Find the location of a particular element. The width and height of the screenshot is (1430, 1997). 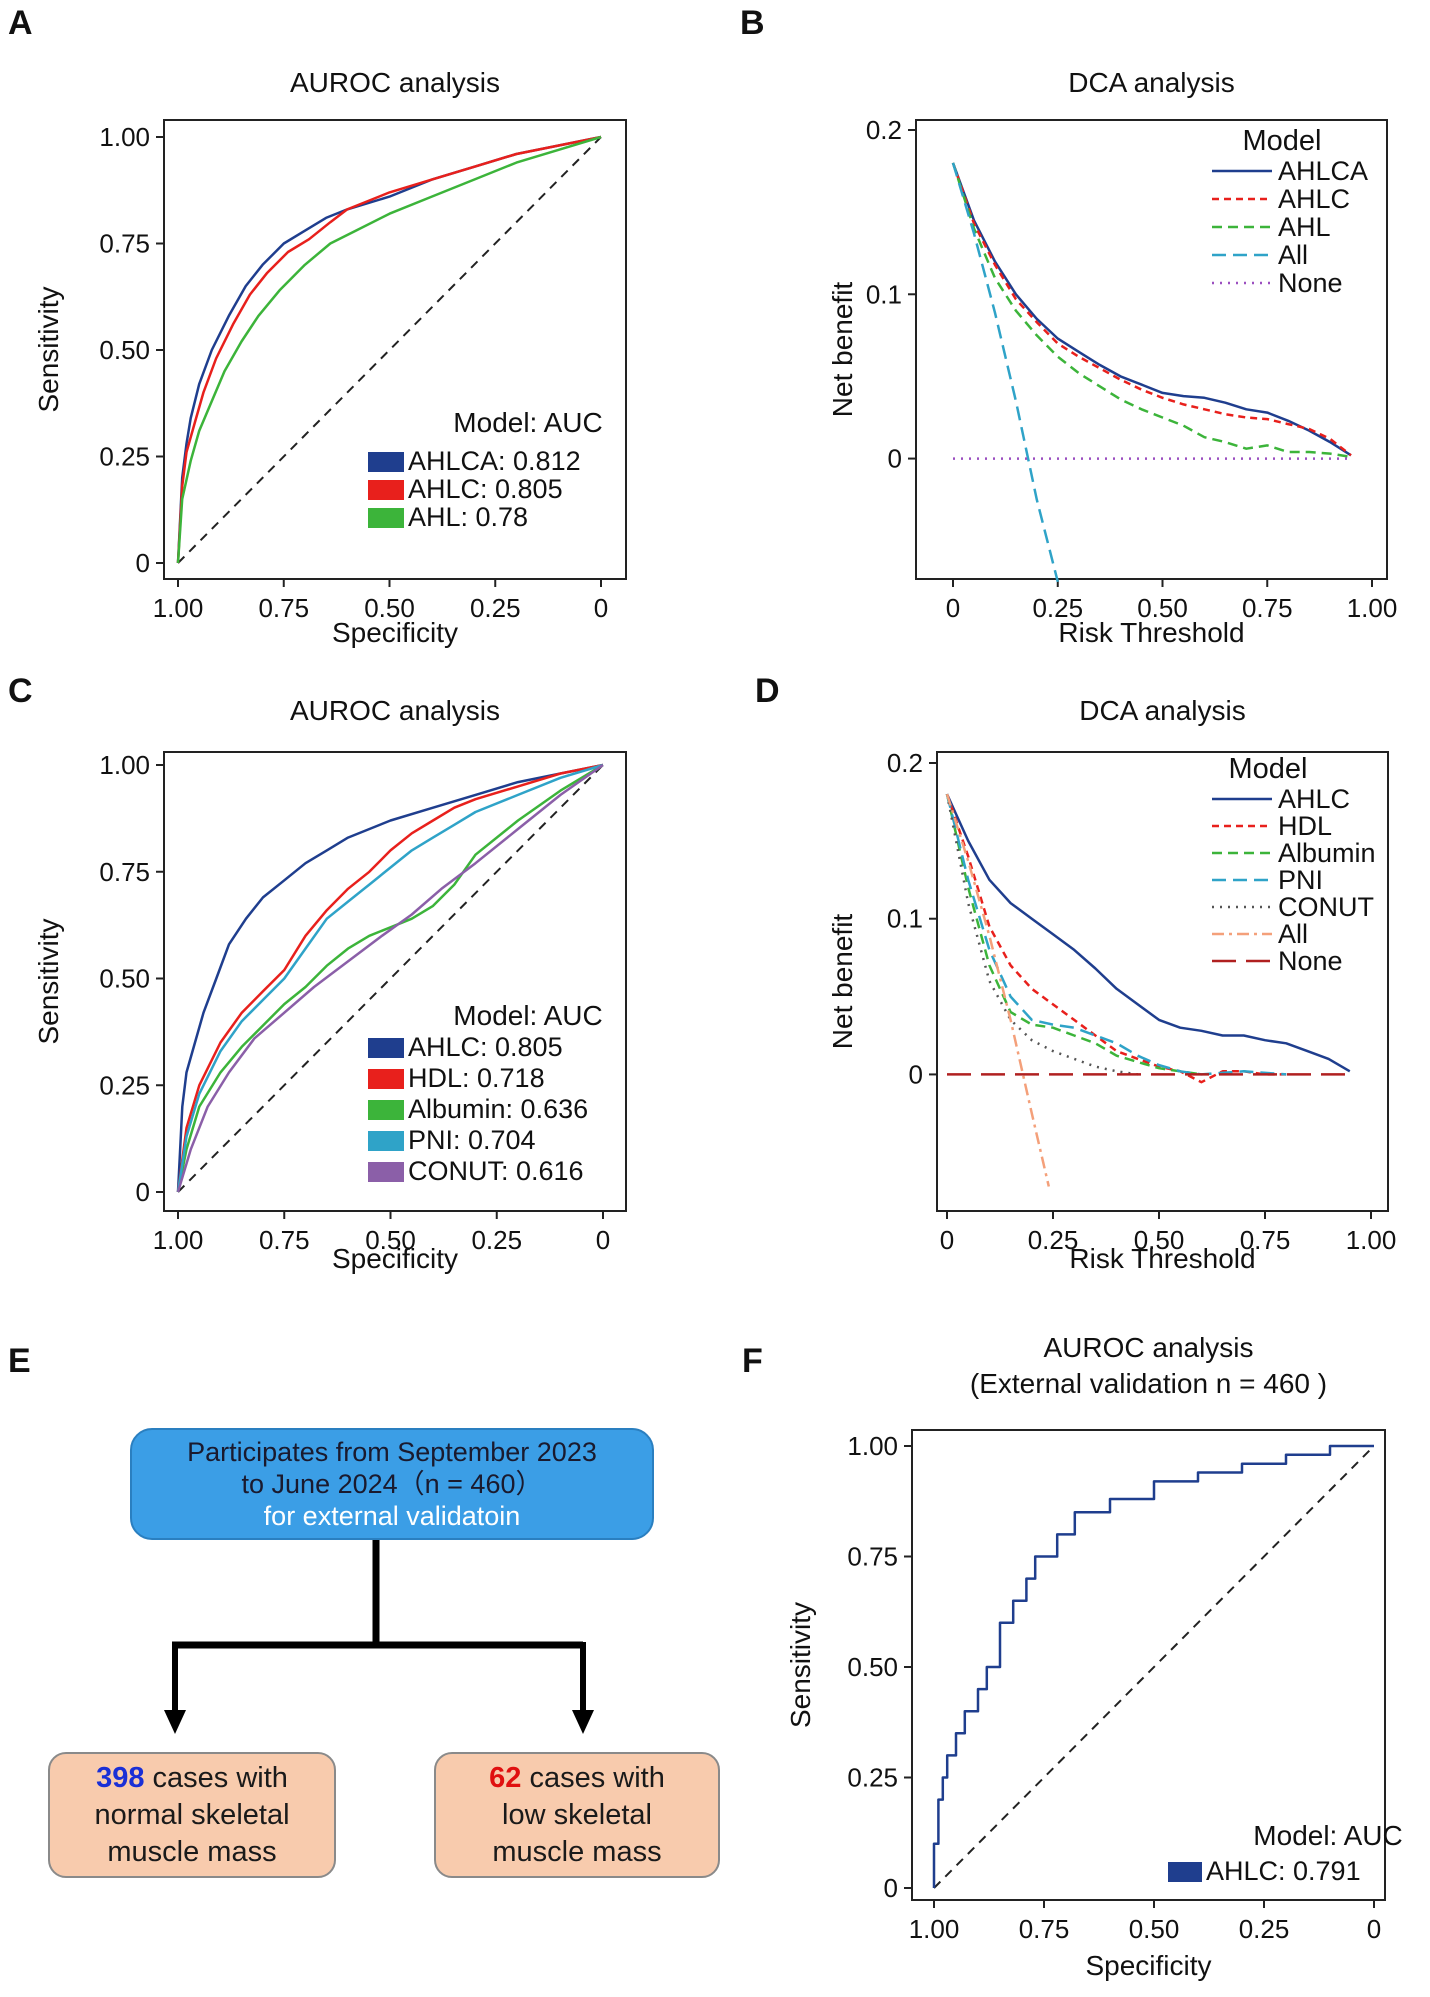

x-tick-label: 1.00 is located at coordinates (1372, 608).